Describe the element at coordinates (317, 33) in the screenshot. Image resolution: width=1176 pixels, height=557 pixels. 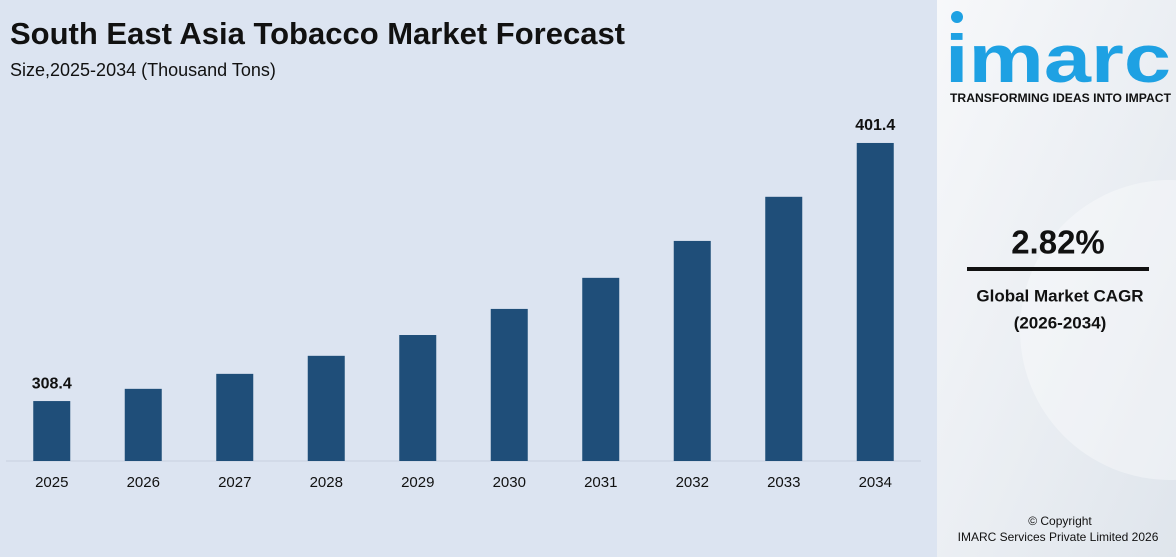
I see `chart-title: South East Asia Tobacco Market Forecast` at that location.